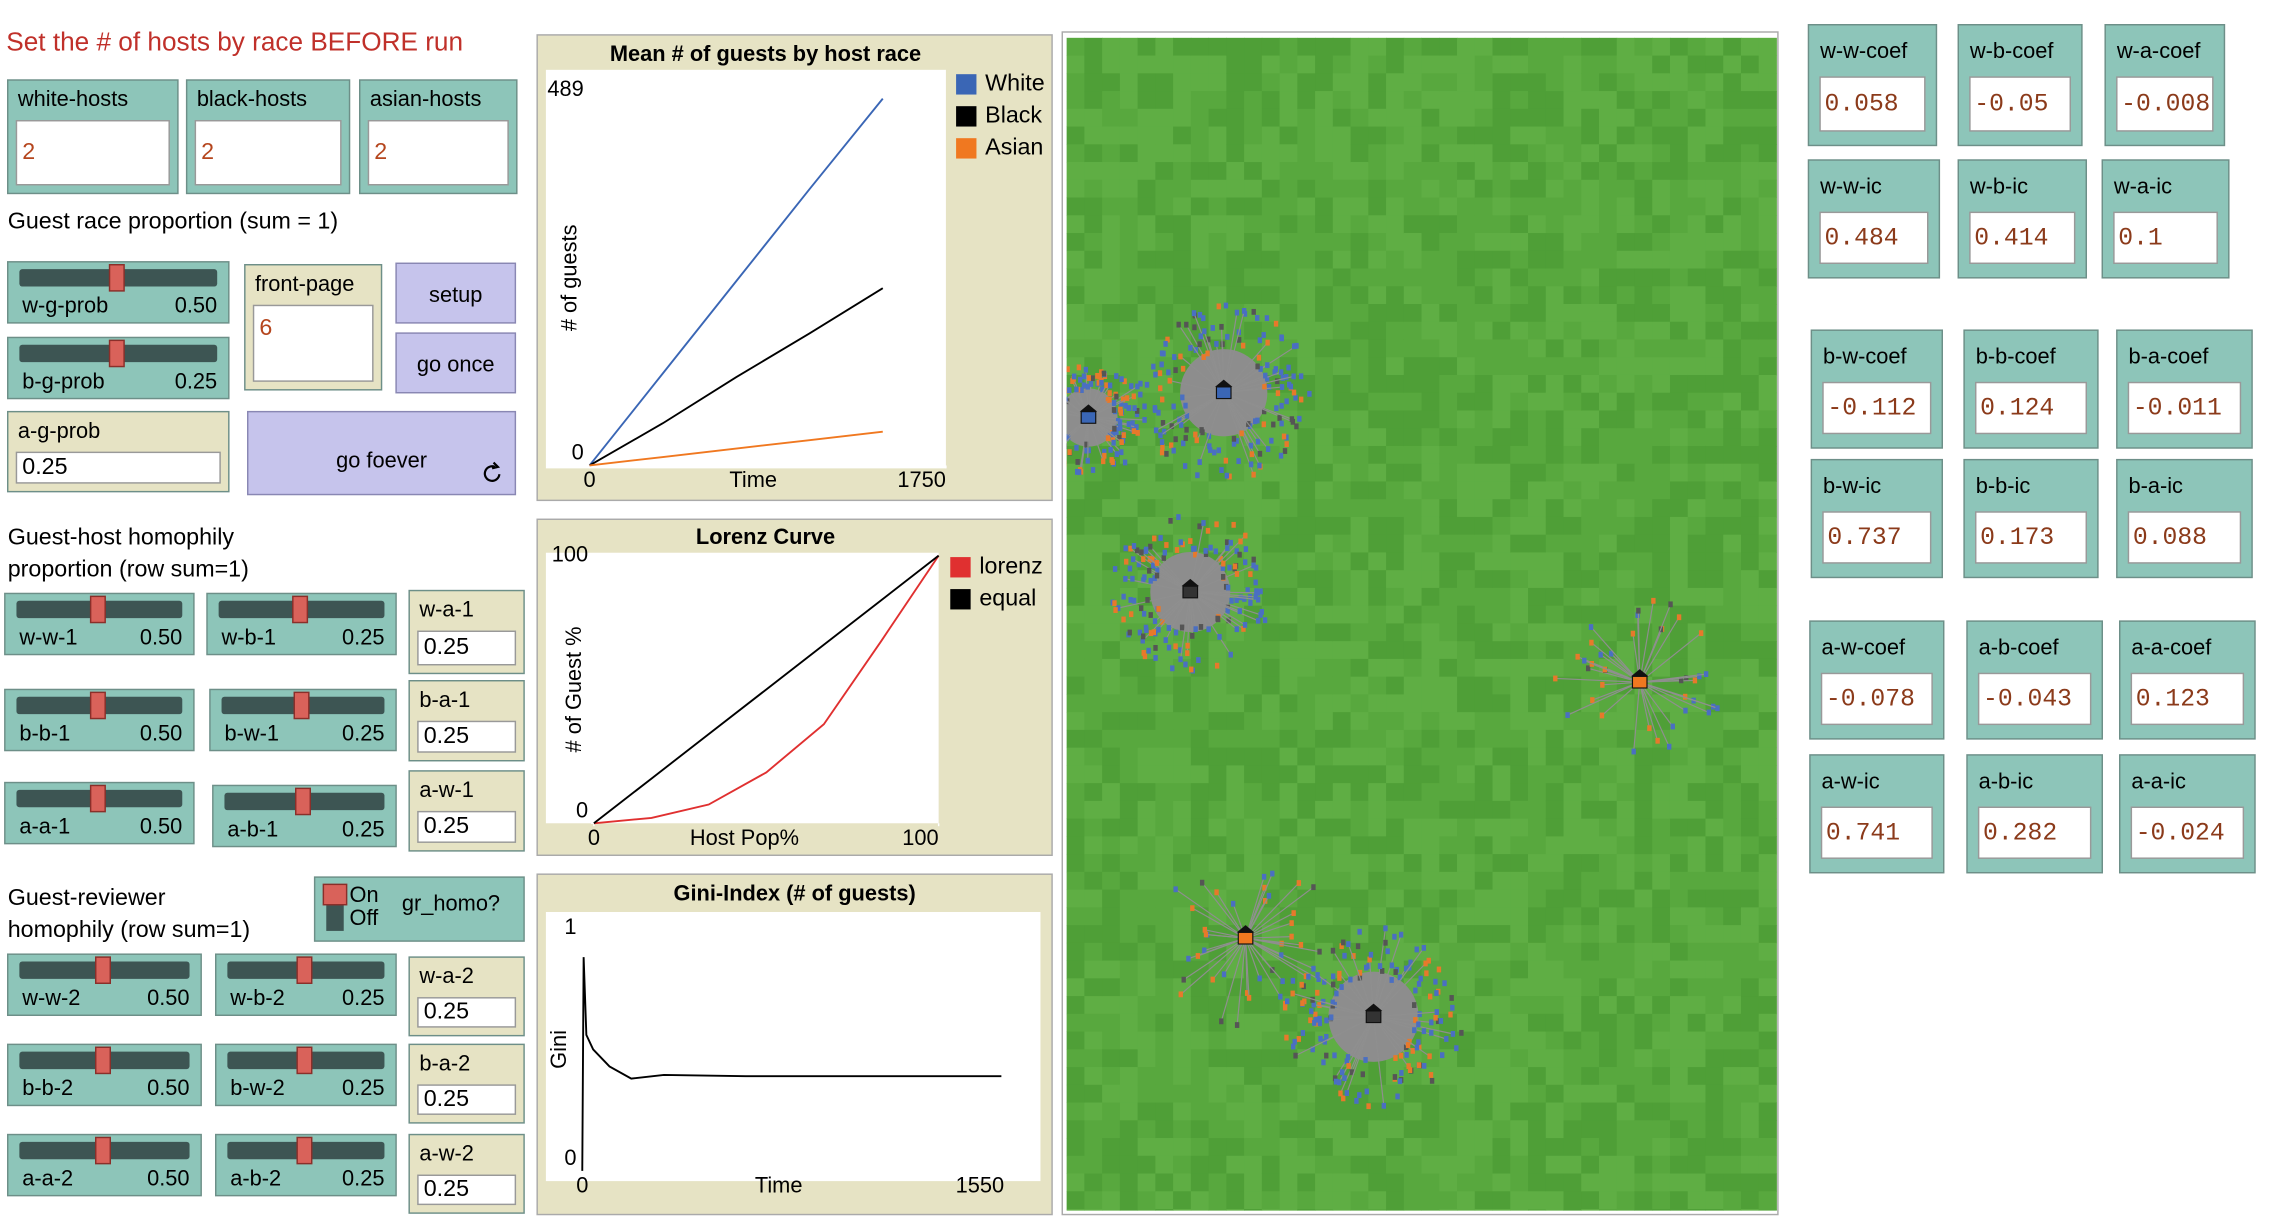 This screenshot has width=2270, height=1232. Describe the element at coordinates (1871, 409) in the screenshot. I see `monitor-value: -0.112` at that location.